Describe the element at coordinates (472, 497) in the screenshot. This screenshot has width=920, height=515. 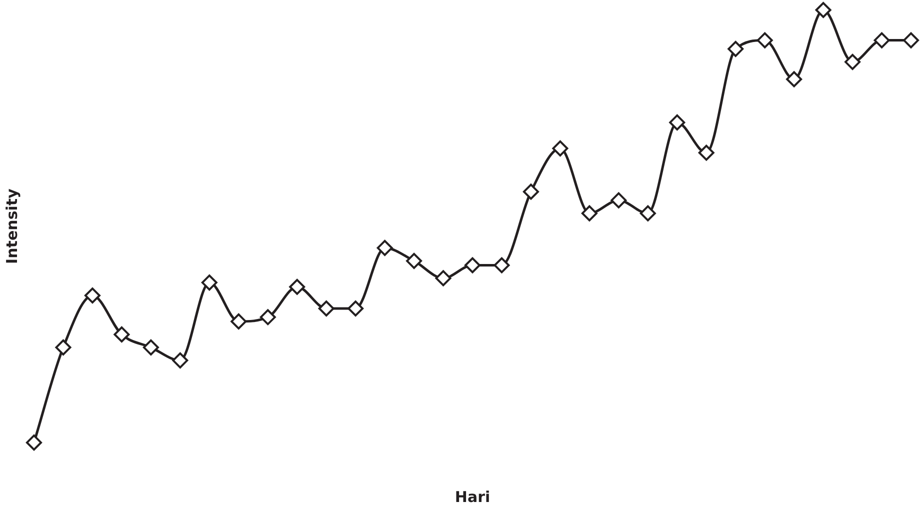
I see `x-axis-title: Hari` at that location.